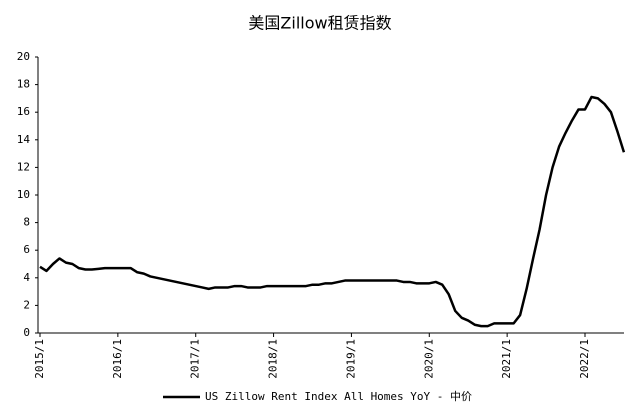 This screenshot has width=640, height=417. I want to click on y-tick-label: 20, so click(23, 56).